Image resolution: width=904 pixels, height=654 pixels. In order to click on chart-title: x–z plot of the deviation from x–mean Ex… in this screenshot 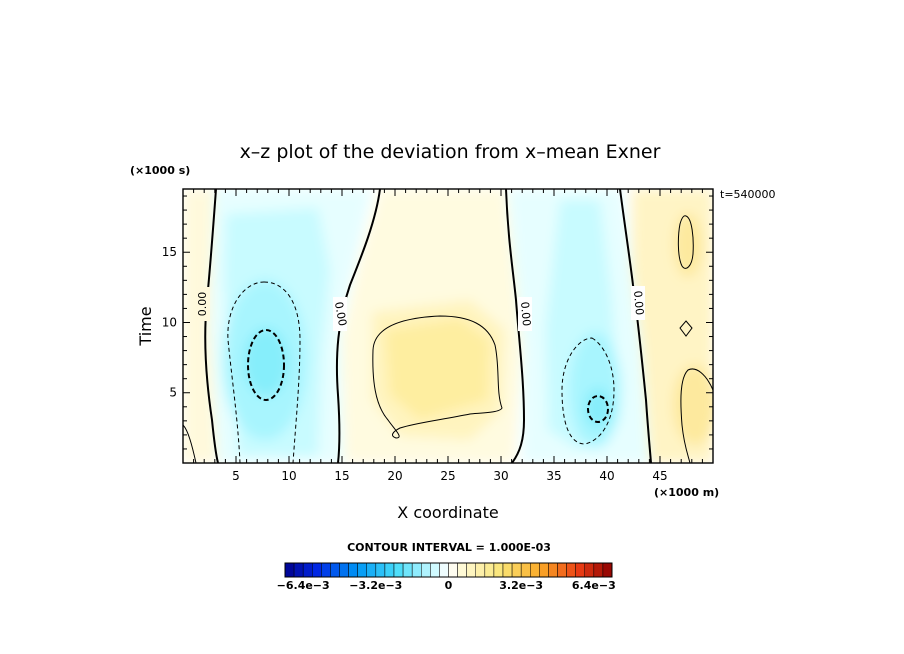, I will do `click(450, 152)`.